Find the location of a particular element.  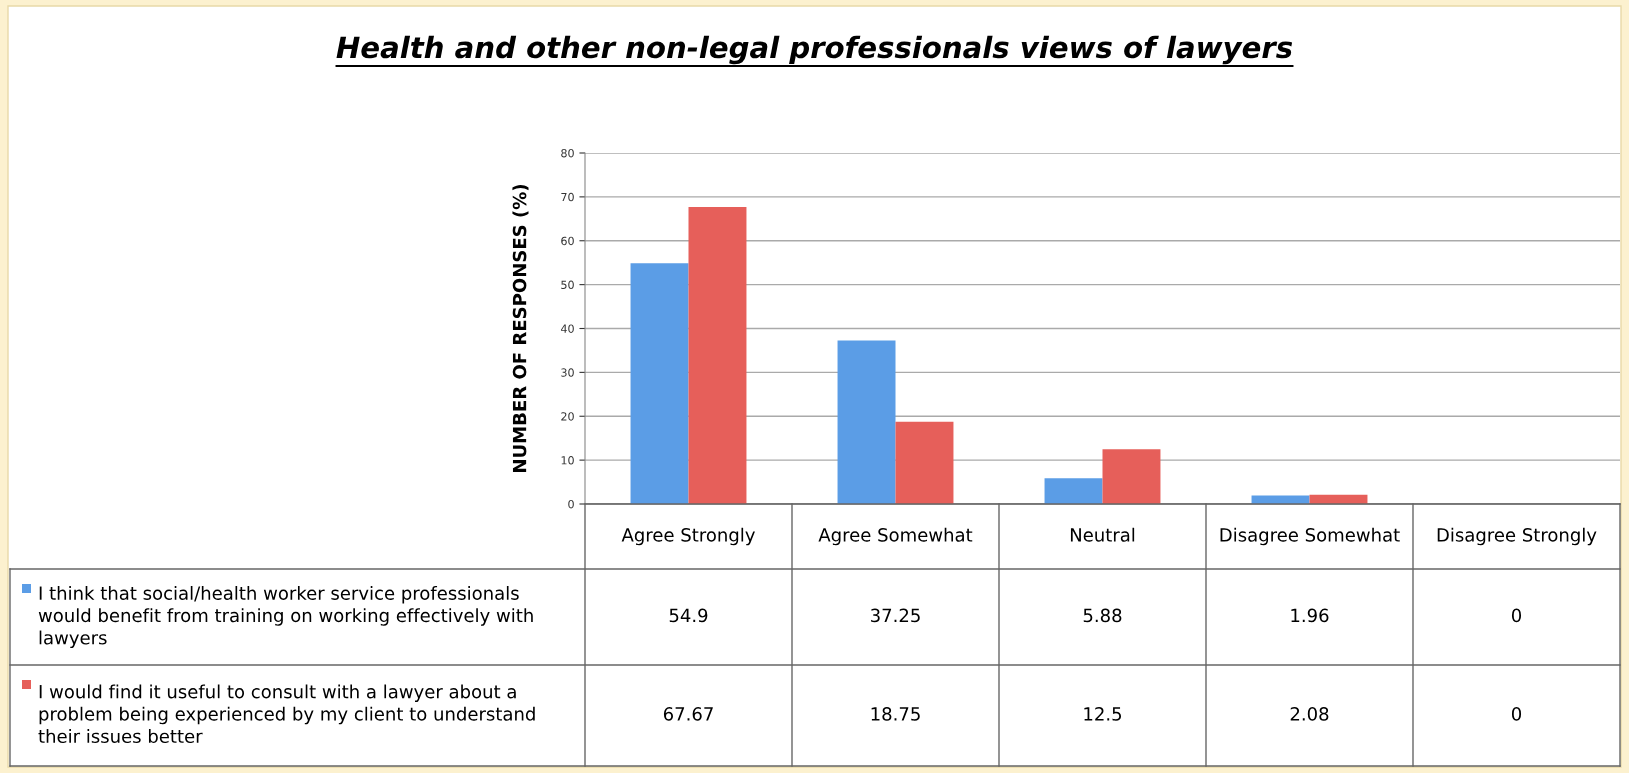

y-tick-label: 20 is located at coordinates (567, 416).